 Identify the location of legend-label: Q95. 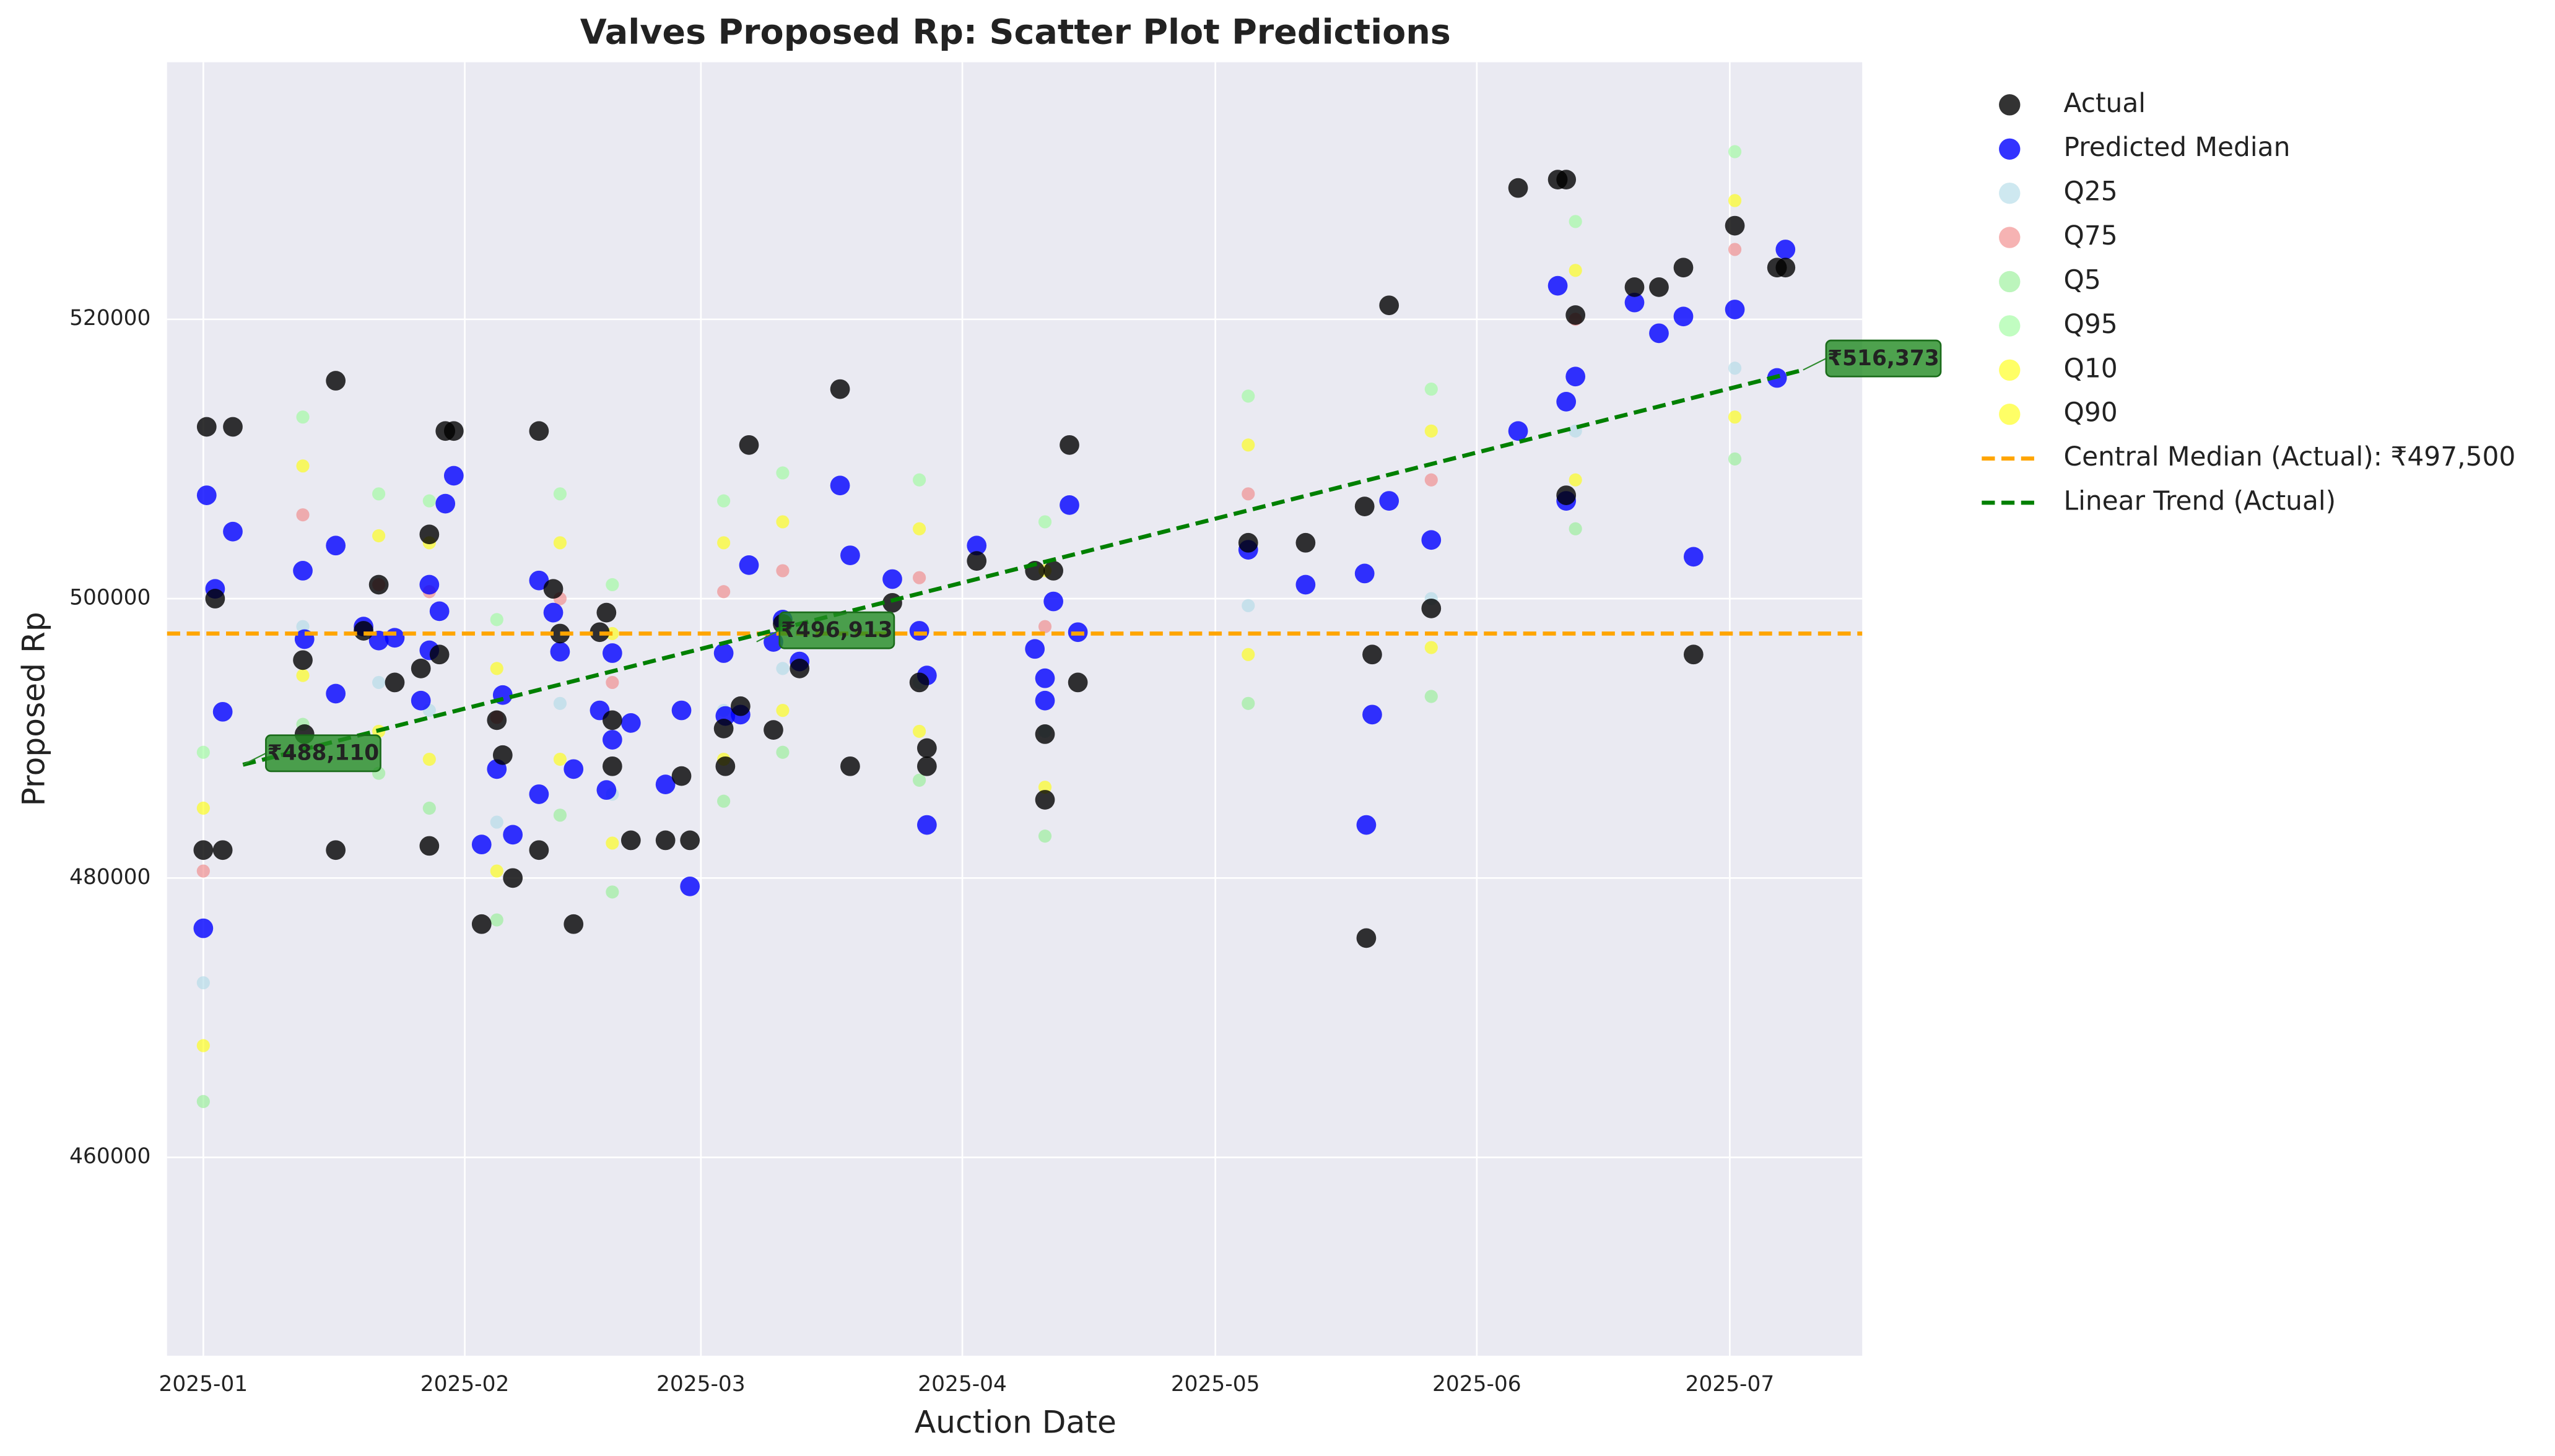
(2091, 324).